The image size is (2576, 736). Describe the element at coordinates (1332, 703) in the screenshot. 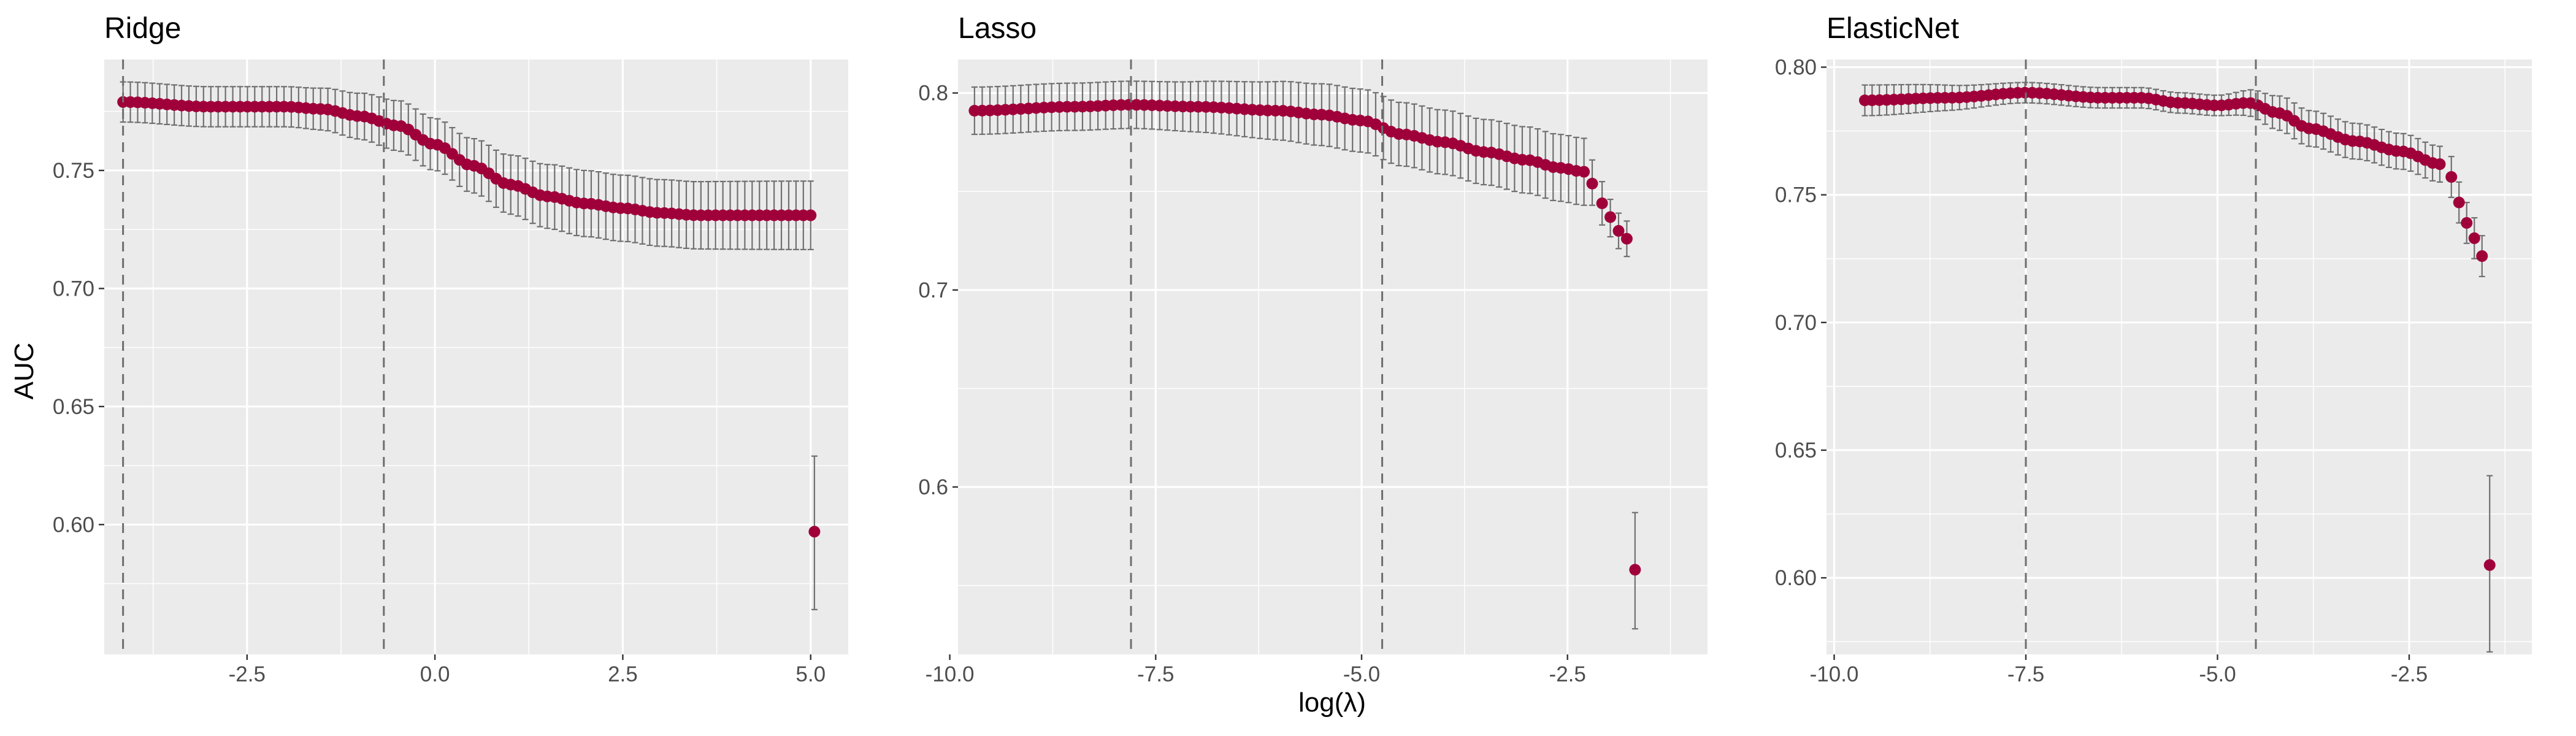

I see `x-axis-title: log(λ)` at that location.